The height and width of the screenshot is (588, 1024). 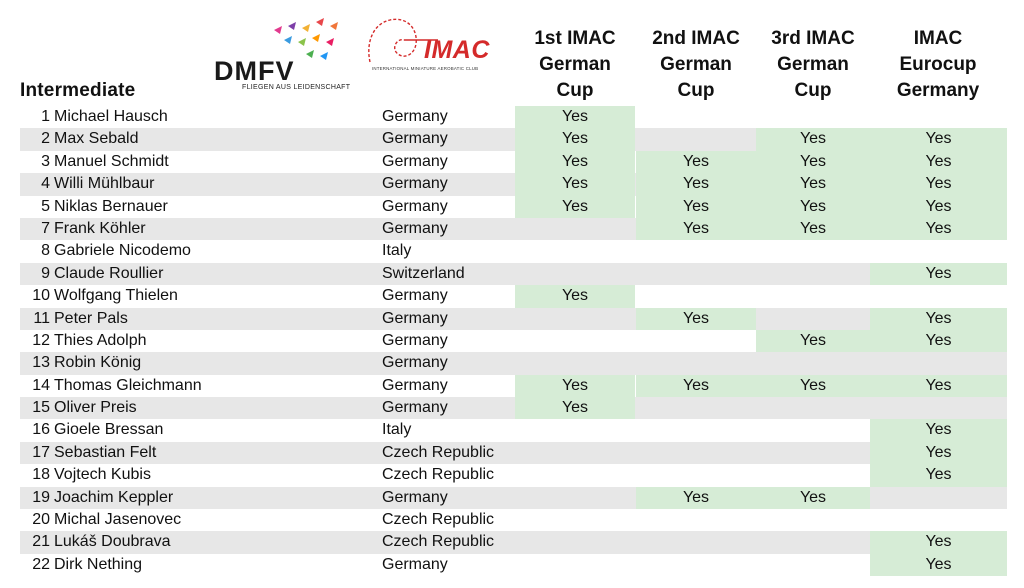 I want to click on pilot-name: Claude Roullier, so click(x=109, y=273).